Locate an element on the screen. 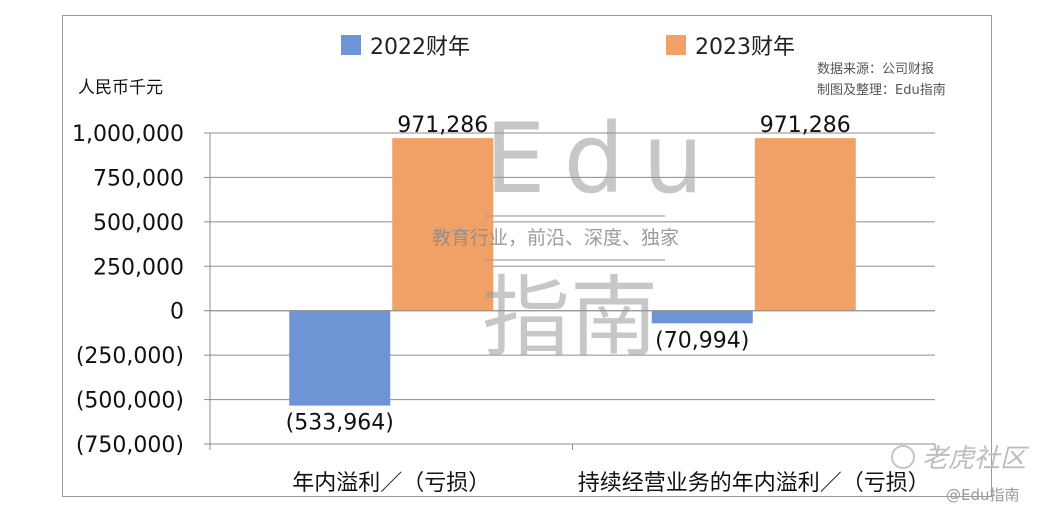  data-label: (70,994) is located at coordinates (702, 340).